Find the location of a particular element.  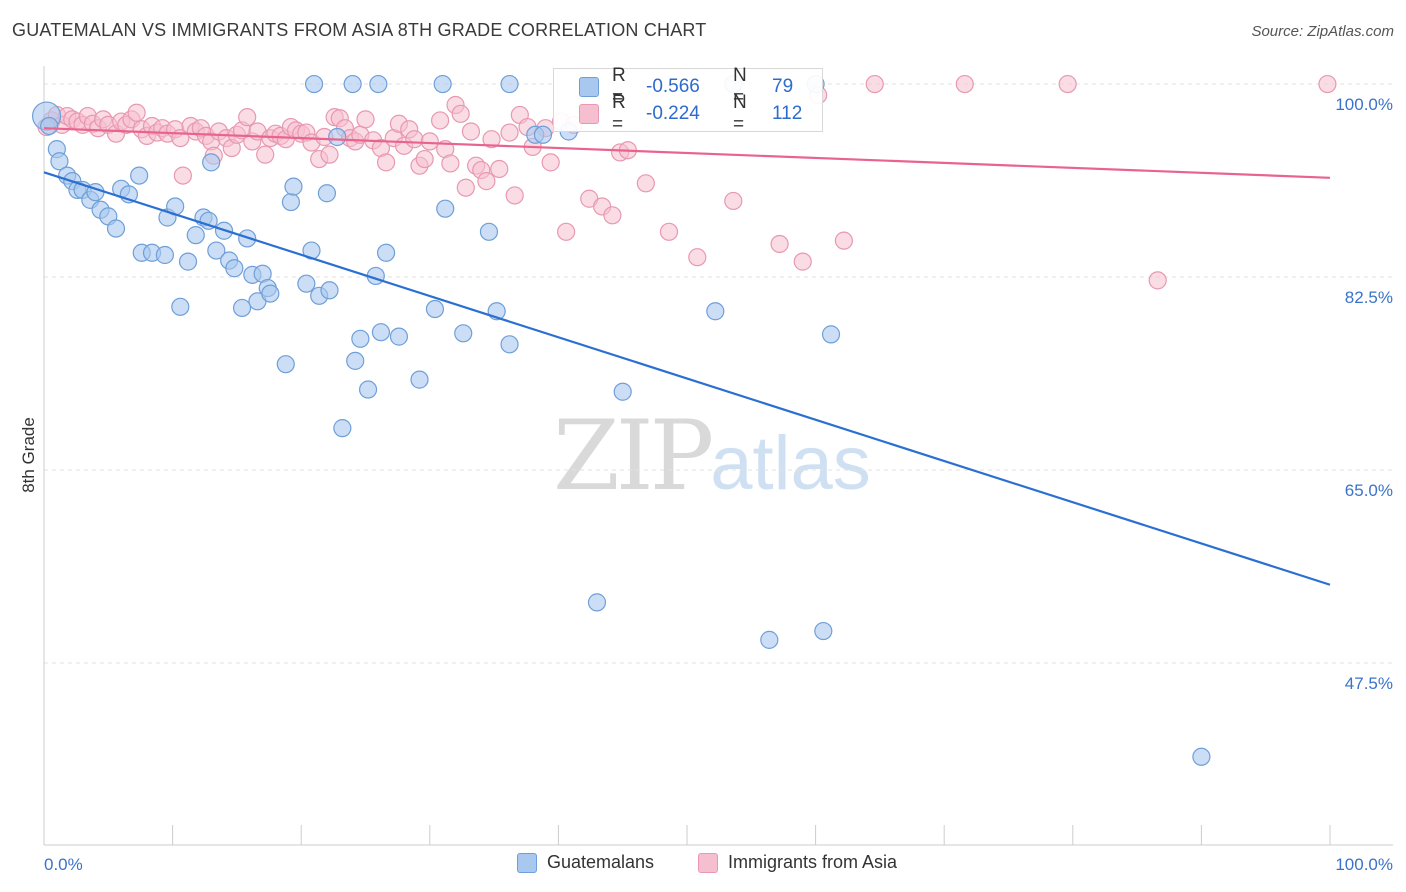

watermark-zip: ZIP is located at coordinates (633, 456).